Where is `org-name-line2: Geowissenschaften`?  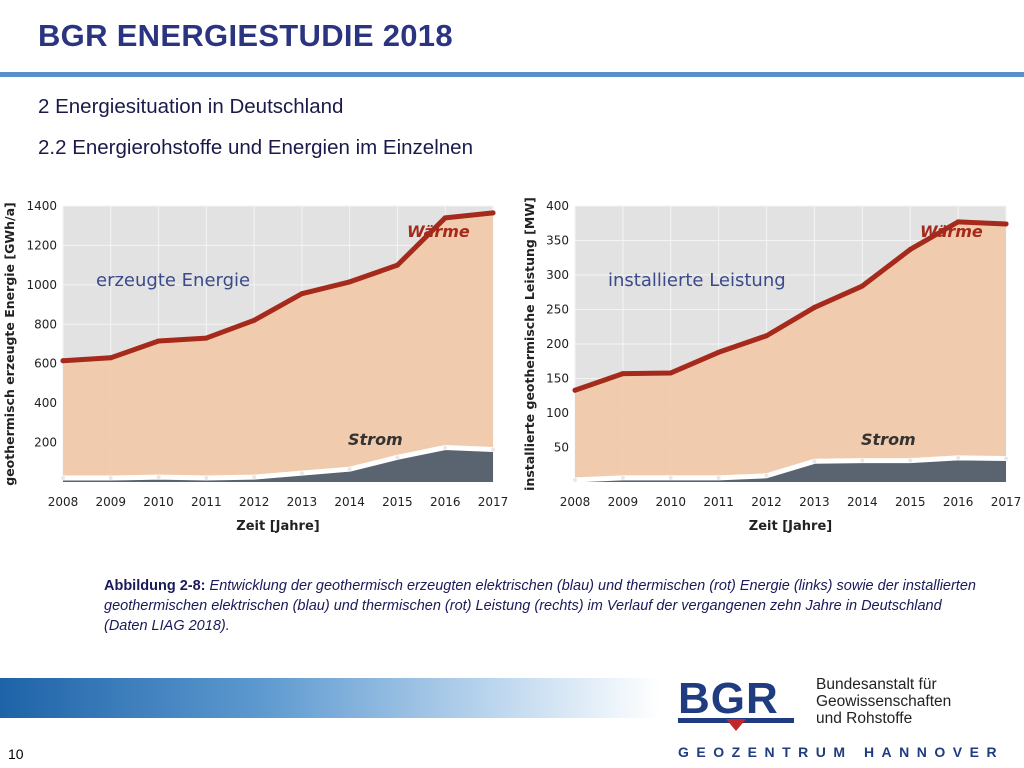 org-name-line2: Geowissenschaften is located at coordinates (884, 701).